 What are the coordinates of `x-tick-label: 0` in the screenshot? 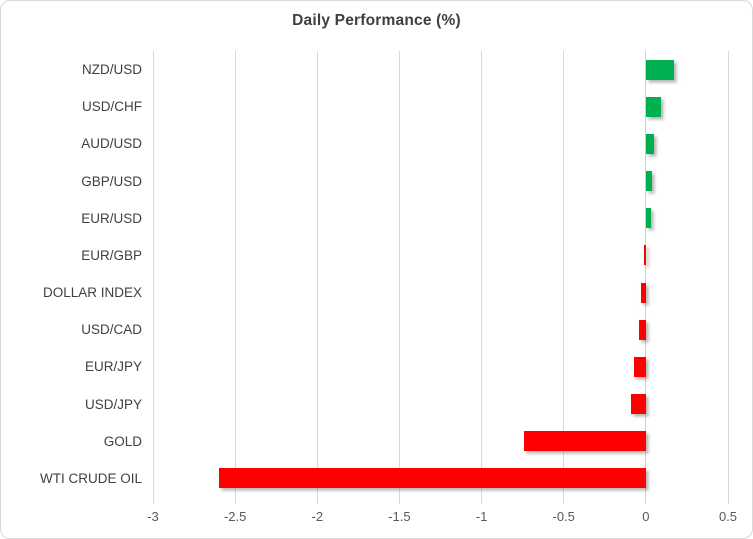 It's located at (646, 516).